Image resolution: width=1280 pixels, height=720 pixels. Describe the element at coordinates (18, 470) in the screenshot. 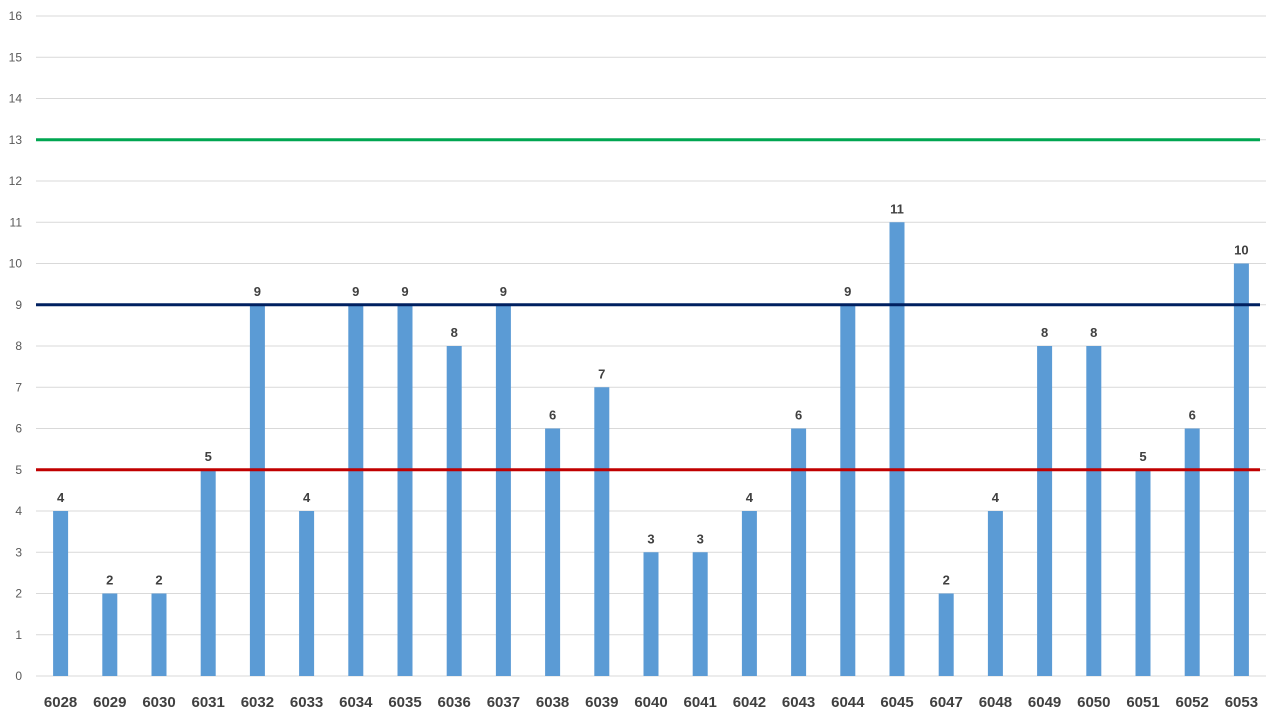

I see `y-tick-label: 5` at that location.